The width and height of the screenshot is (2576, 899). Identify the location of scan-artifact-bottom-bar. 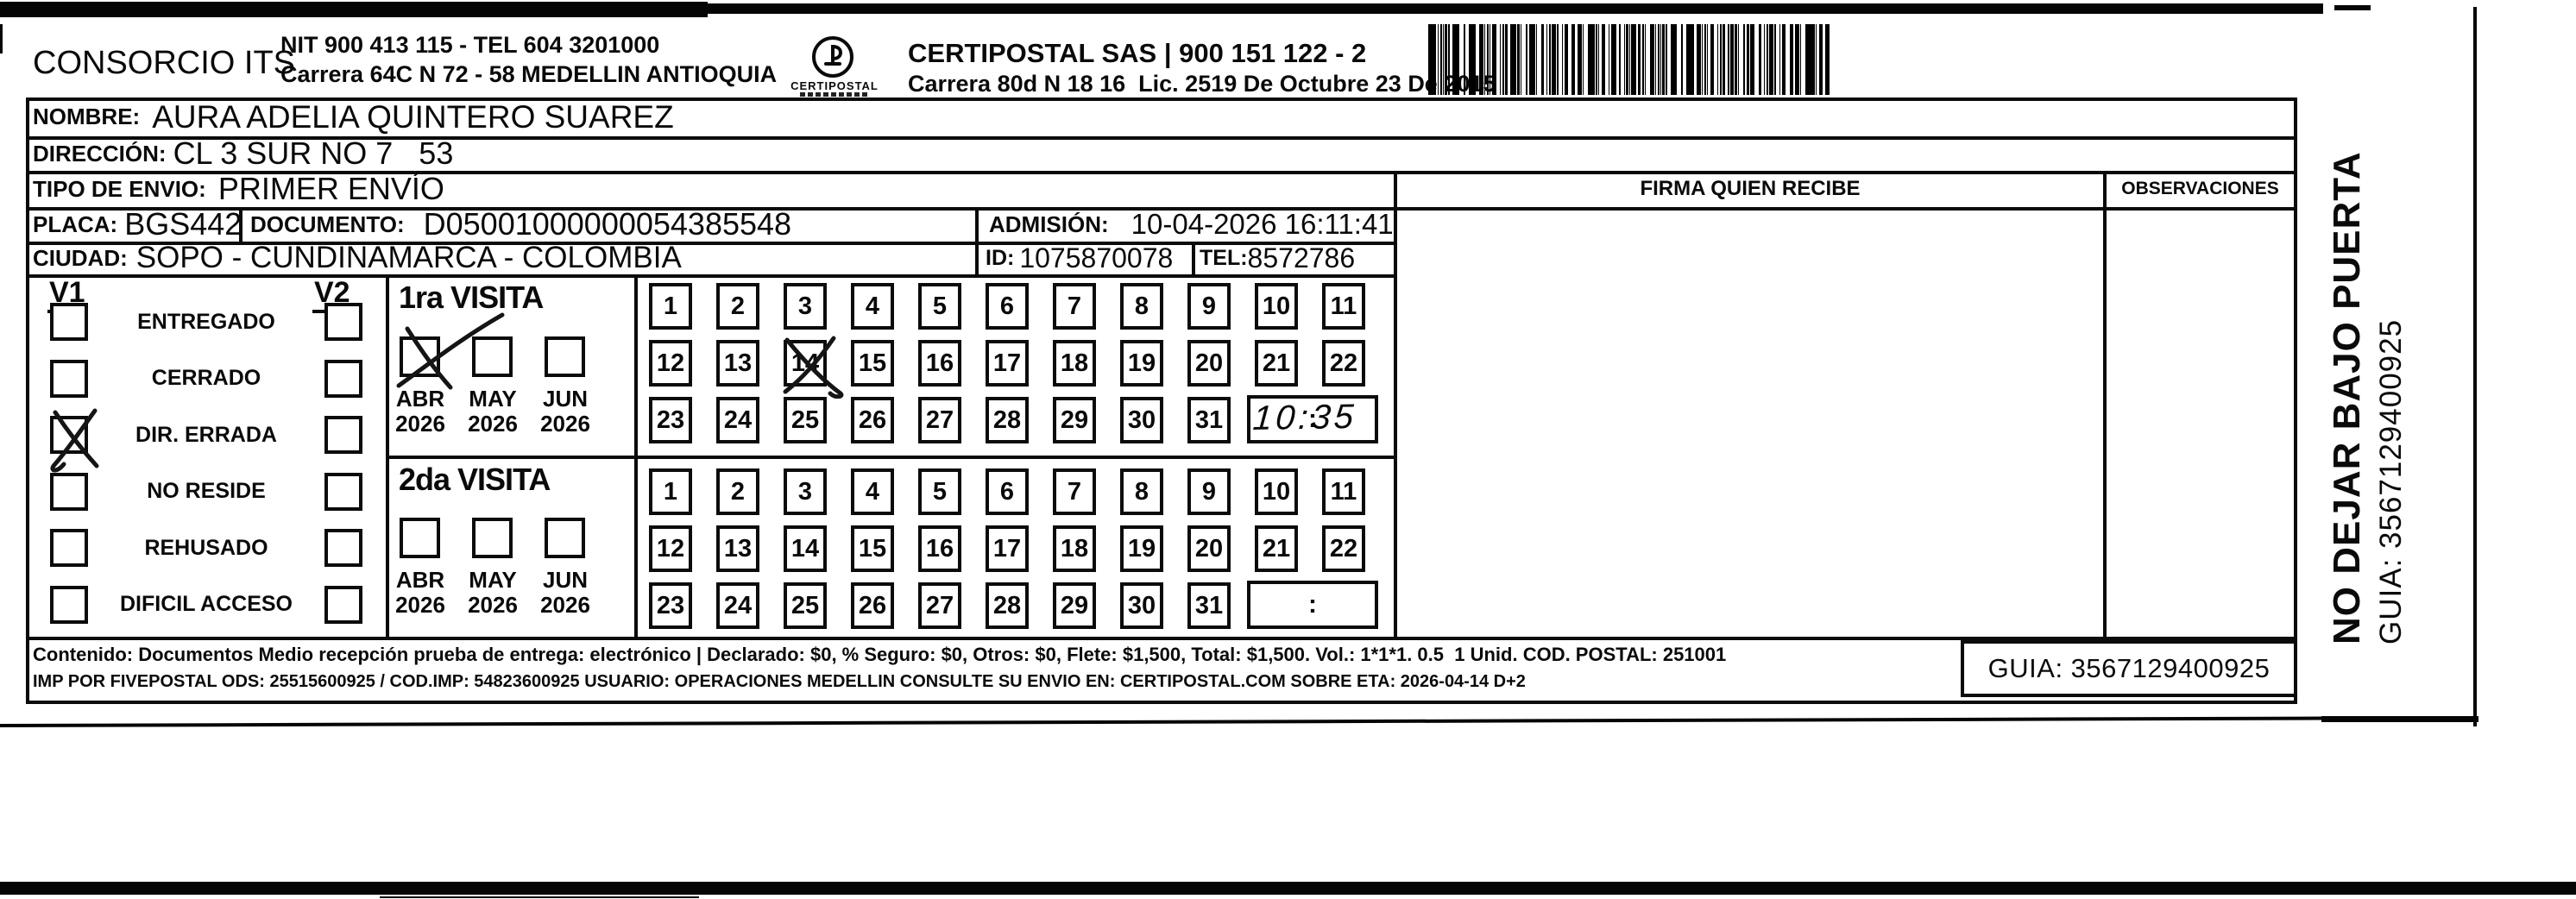
(1288, 888).